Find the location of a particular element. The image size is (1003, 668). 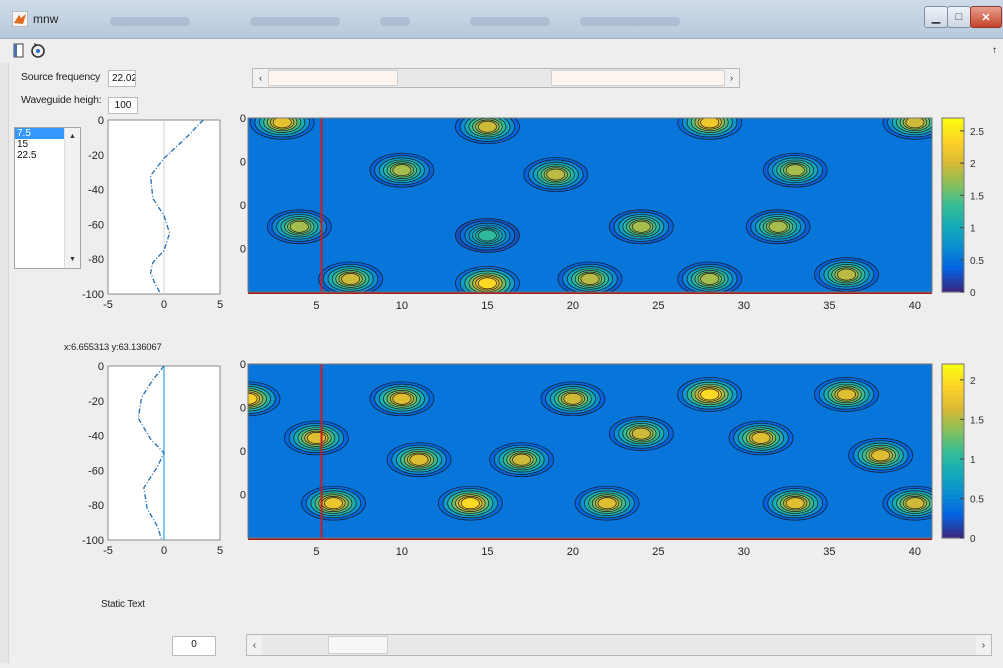

x-tick-label: 35 is located at coordinates (829, 552).